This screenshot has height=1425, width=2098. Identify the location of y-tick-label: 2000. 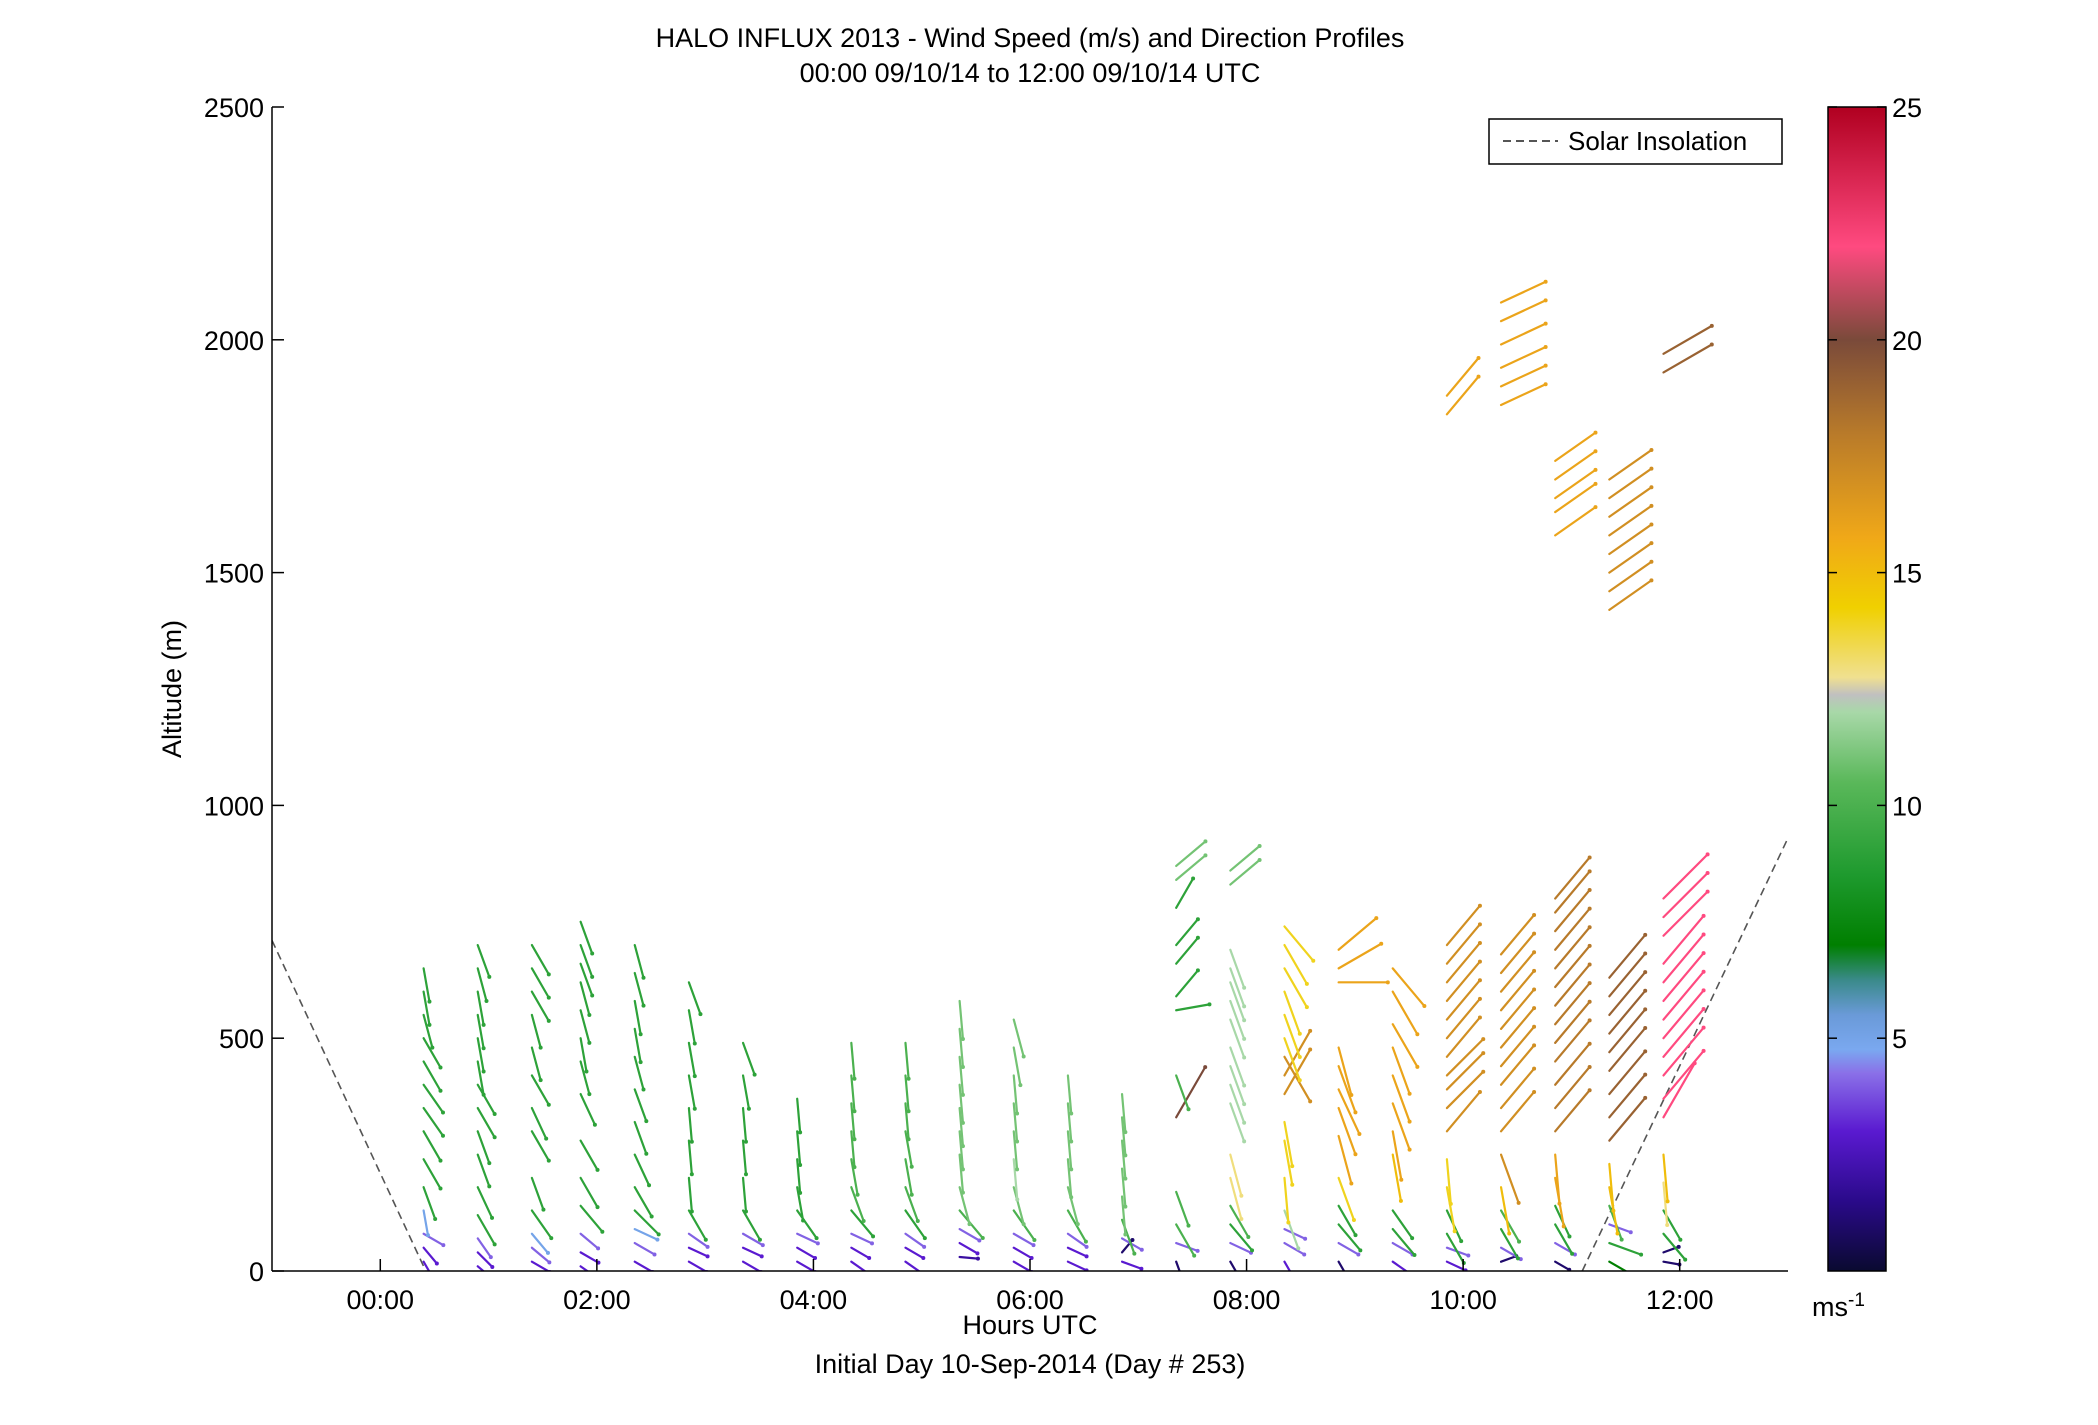
(234, 341).